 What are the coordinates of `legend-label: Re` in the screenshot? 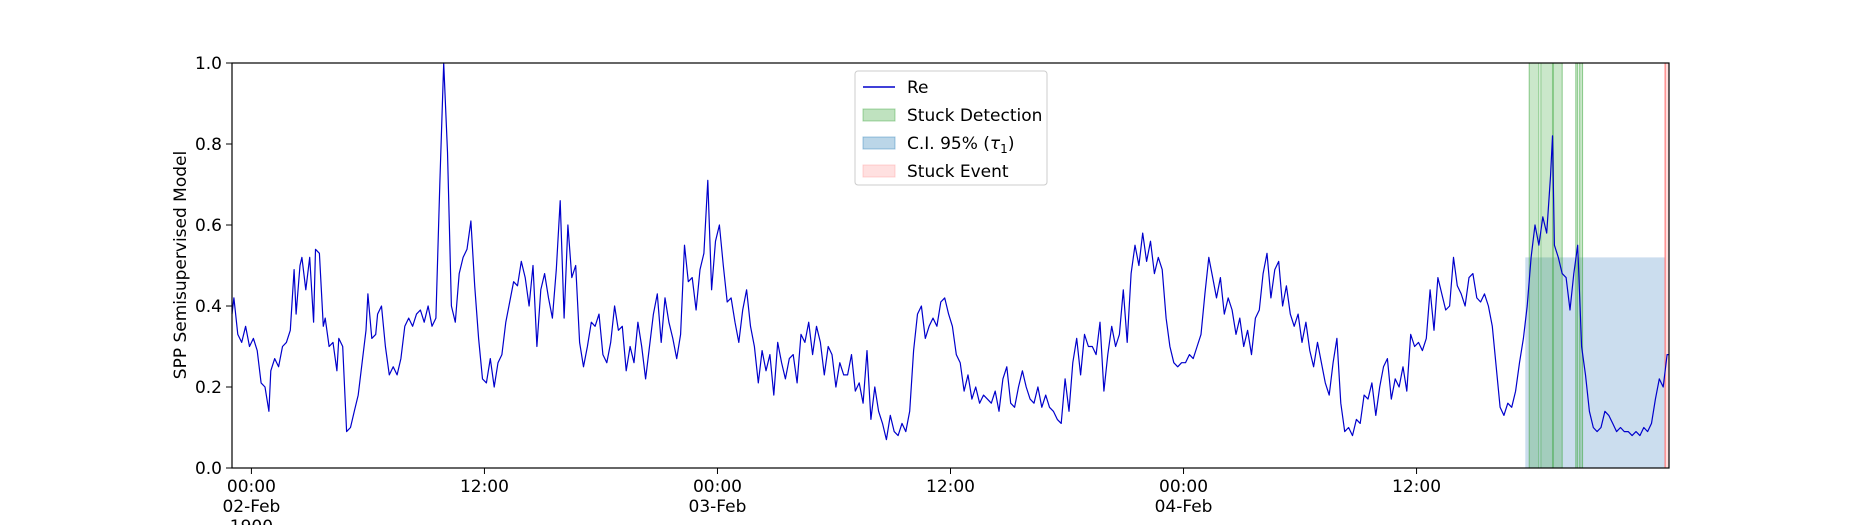 It's located at (918, 88).